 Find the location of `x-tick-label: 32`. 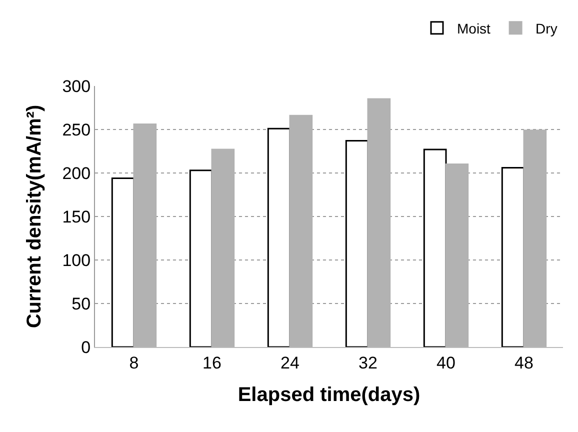

x-tick-label: 32 is located at coordinates (368, 362).